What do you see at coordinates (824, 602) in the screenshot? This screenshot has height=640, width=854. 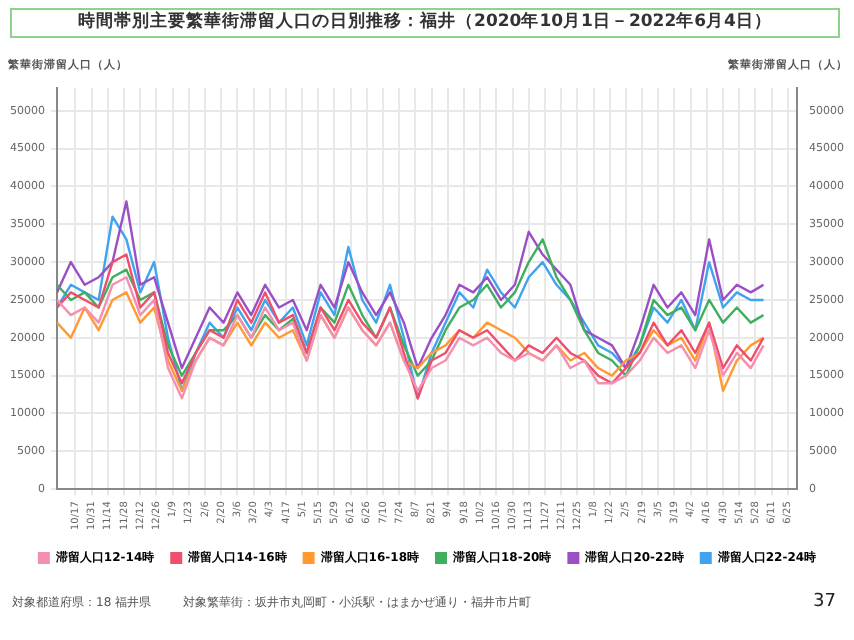 I see `text: 37` at bounding box center [824, 602].